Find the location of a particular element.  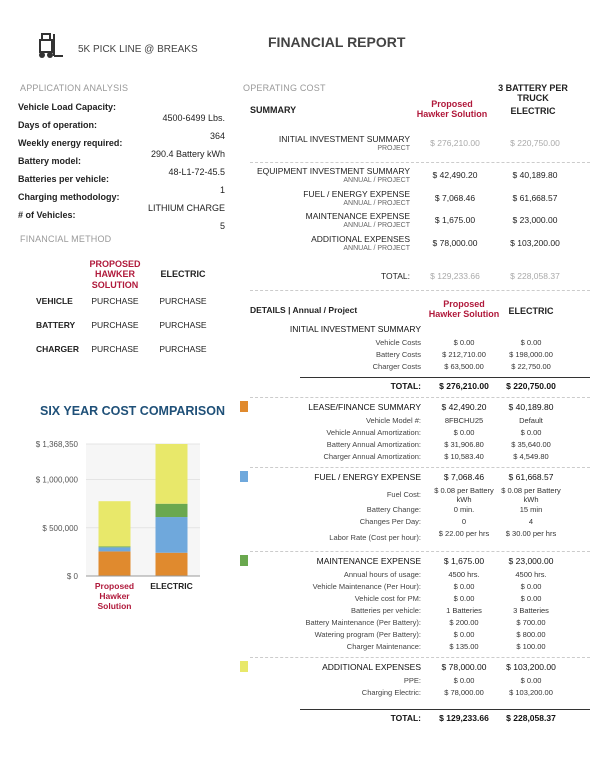

field-value: 48-L1-72-45.5 is located at coordinates (196, 172).